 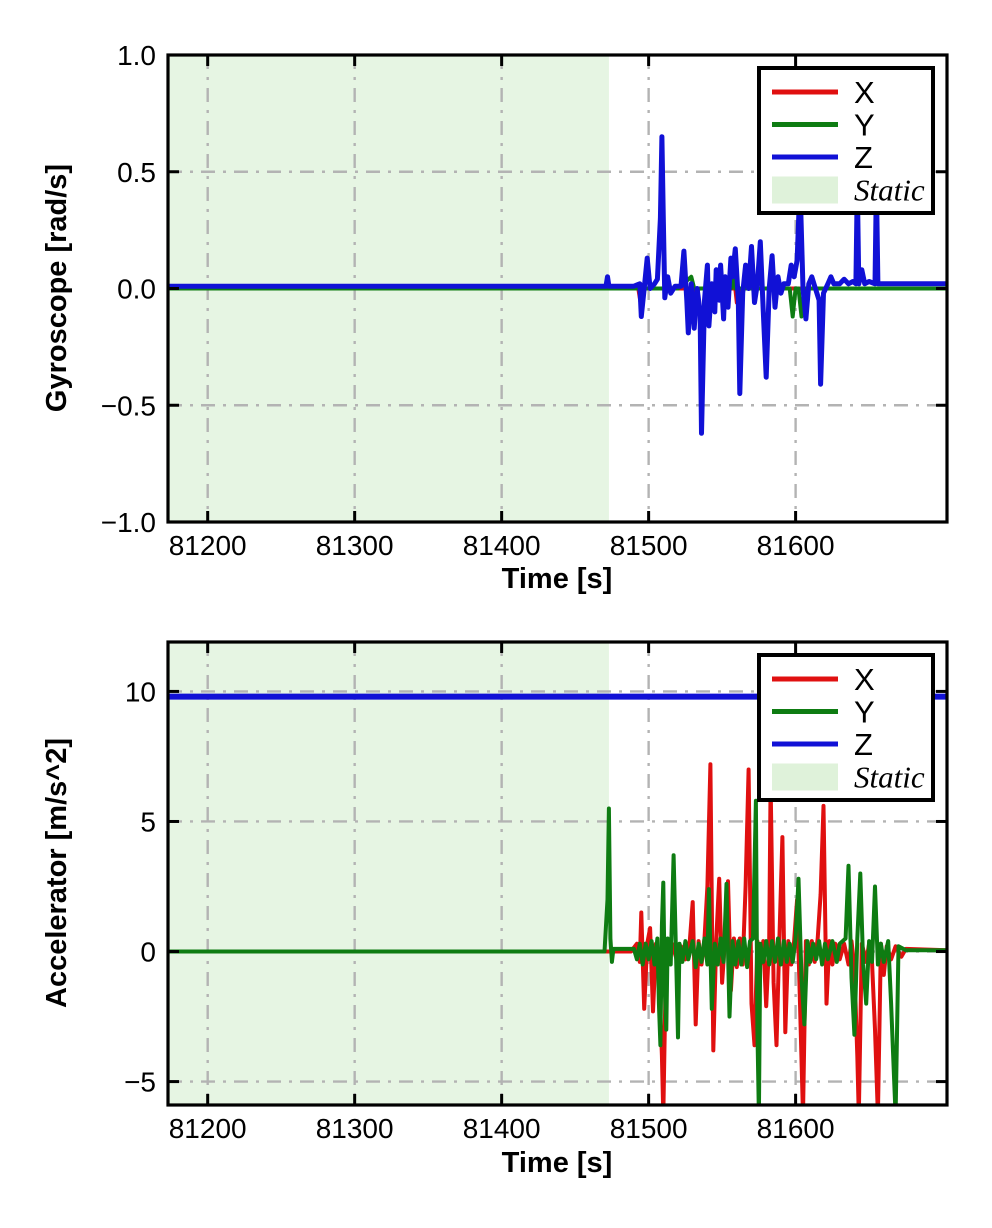 I want to click on y-tick-label: −5, so click(x=140, y=1082).